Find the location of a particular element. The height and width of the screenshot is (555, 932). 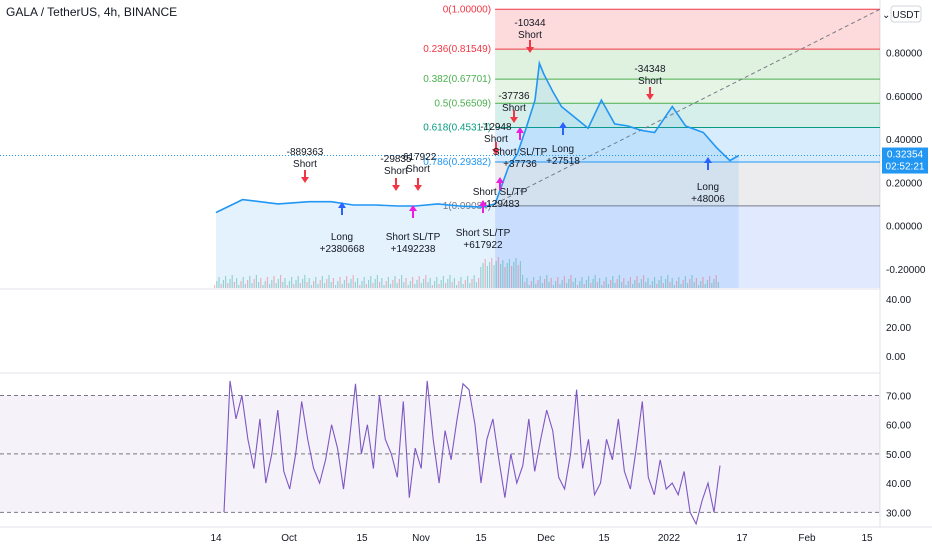

rsi-scale-tick: 70.00 is located at coordinates (898, 397).